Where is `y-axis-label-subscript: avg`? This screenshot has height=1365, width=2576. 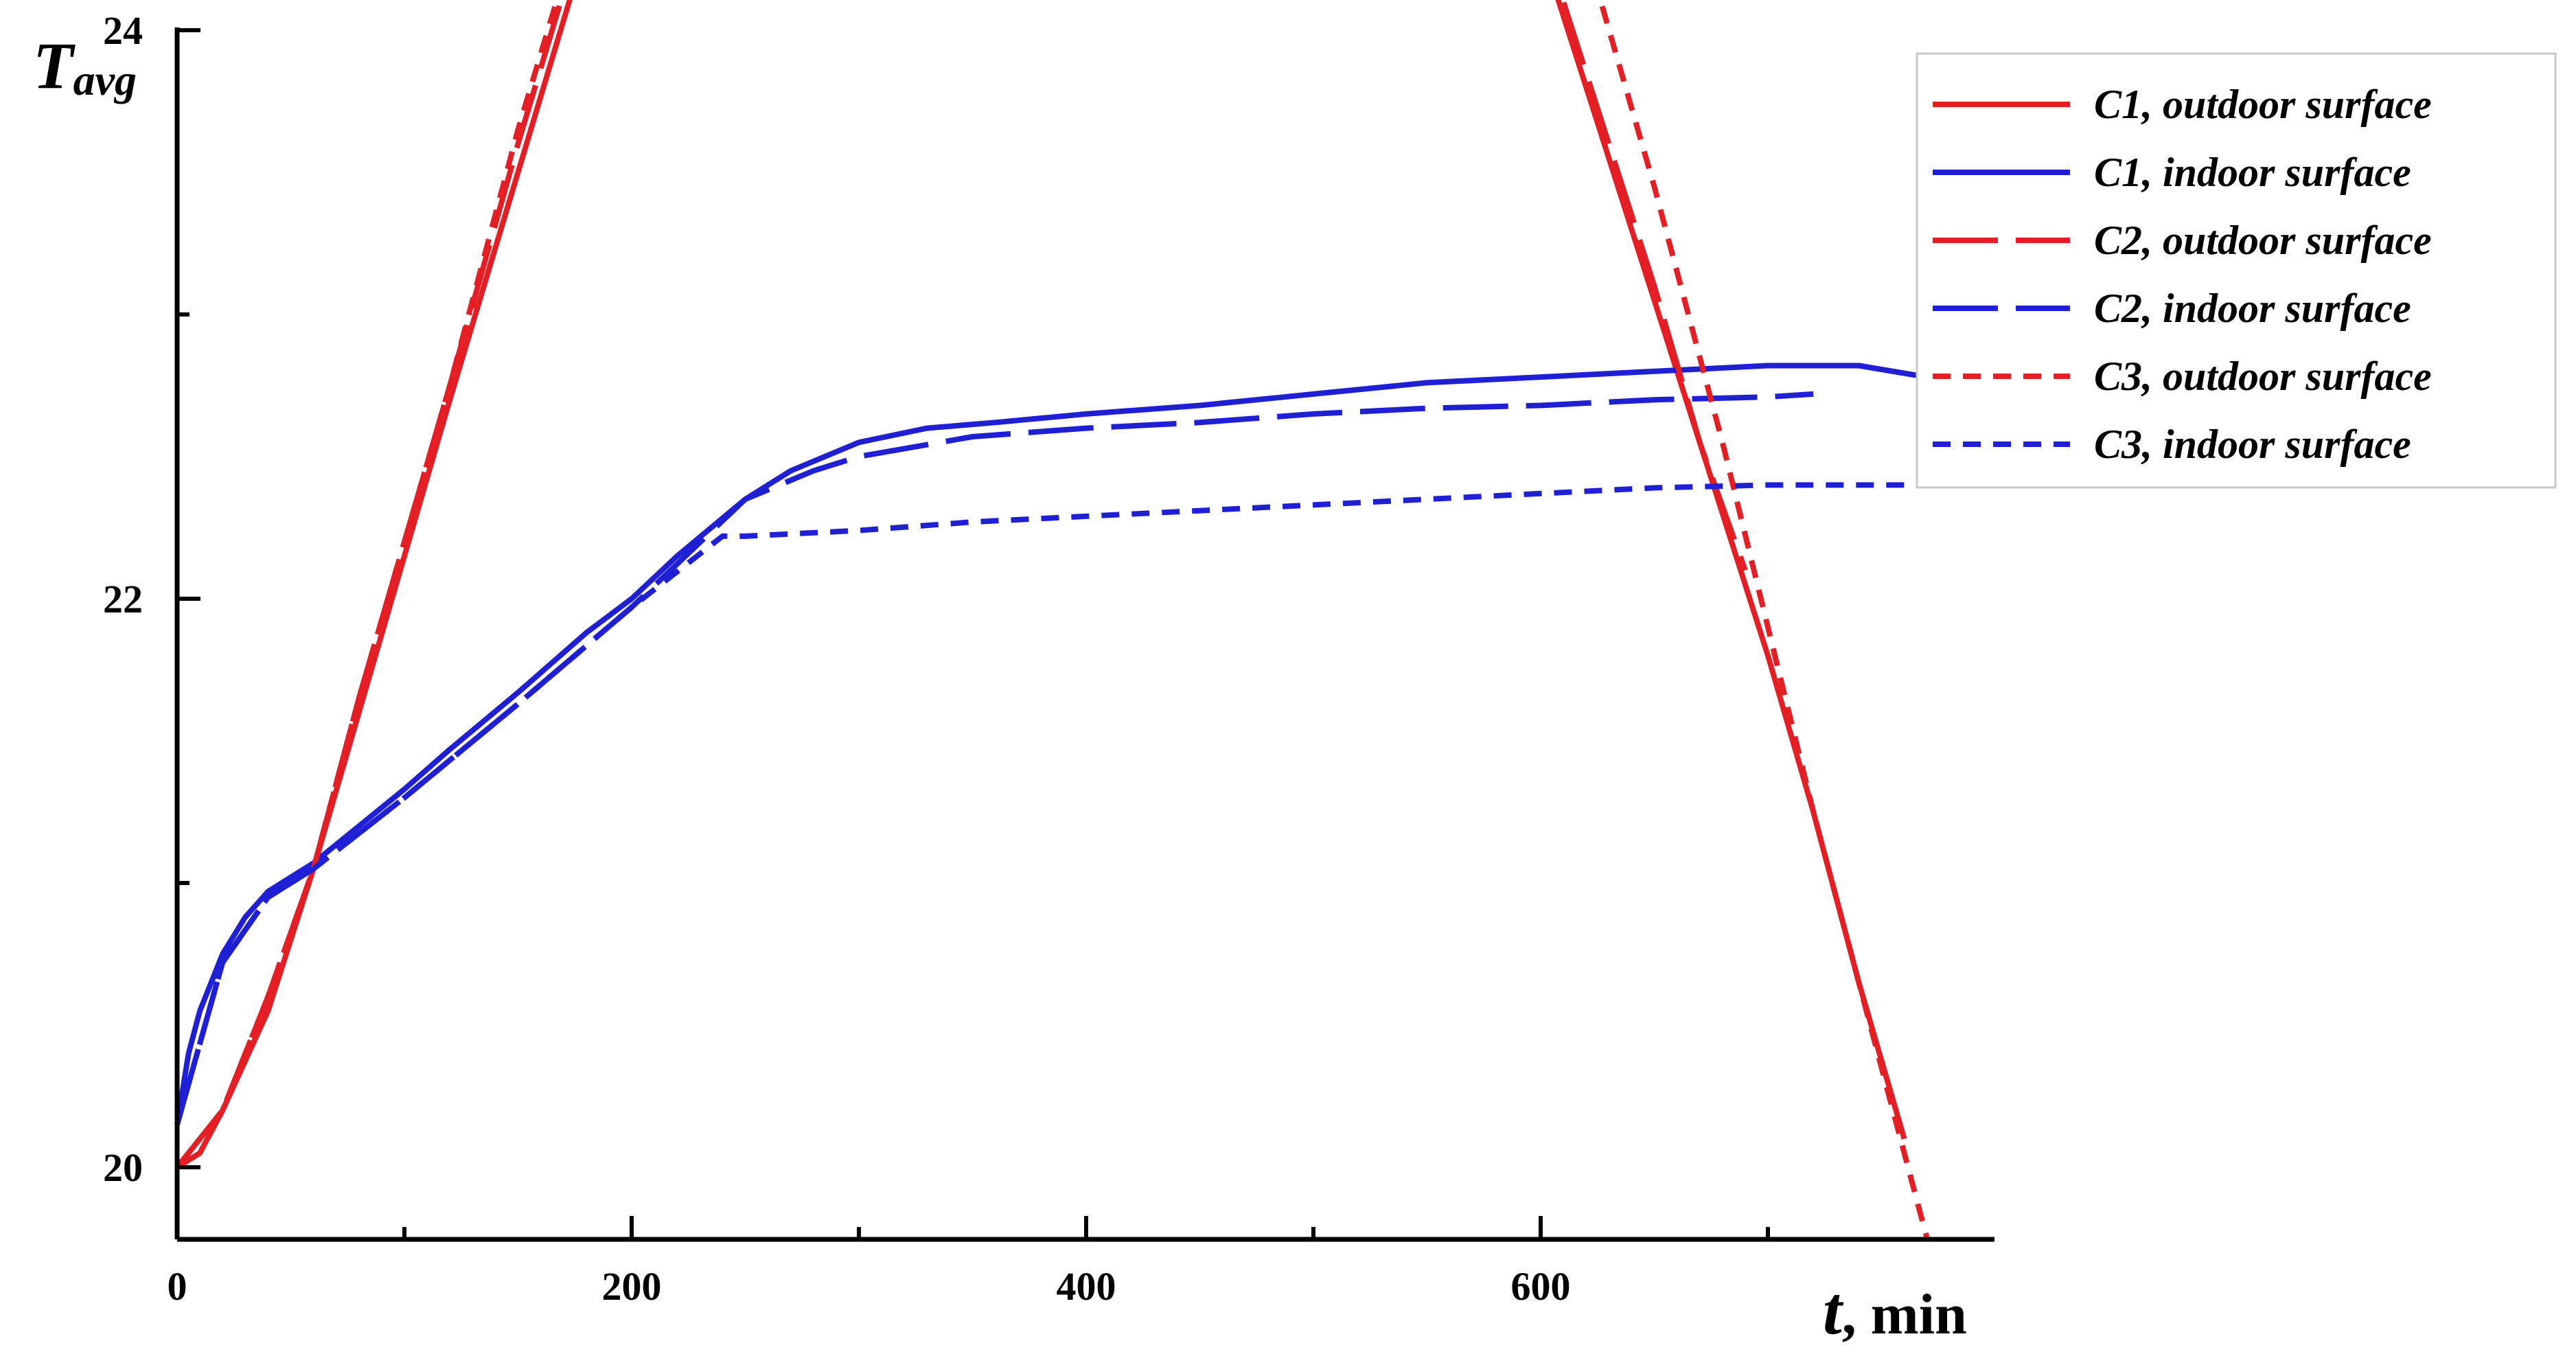
y-axis-label-subscript: avg is located at coordinates (105, 80).